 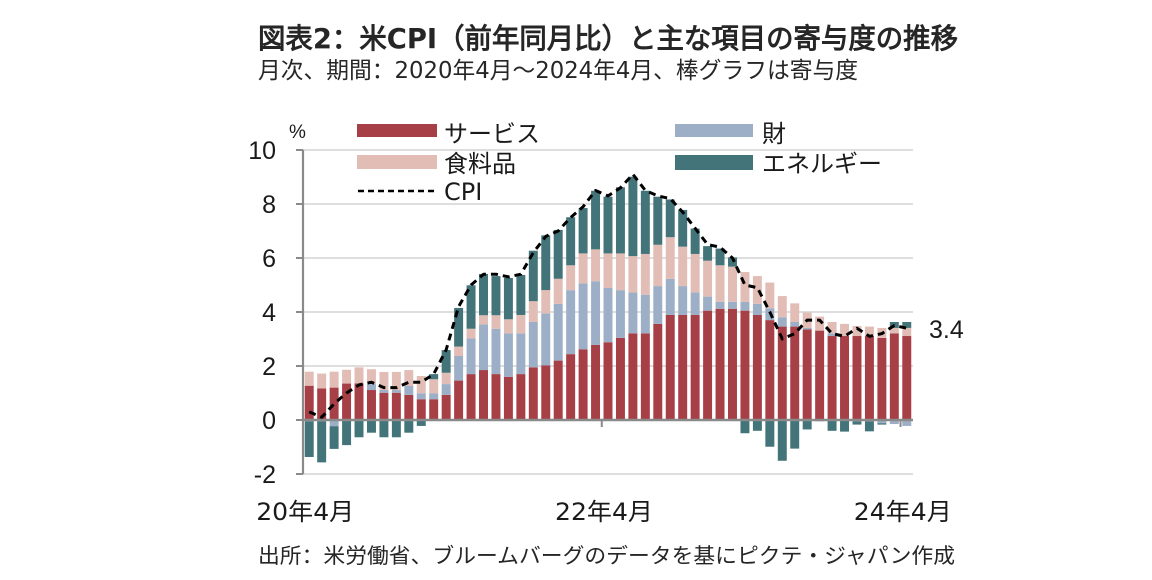 What do you see at coordinates (448, 134) in the screenshot?
I see `legend-item-services: サービス` at bounding box center [448, 134].